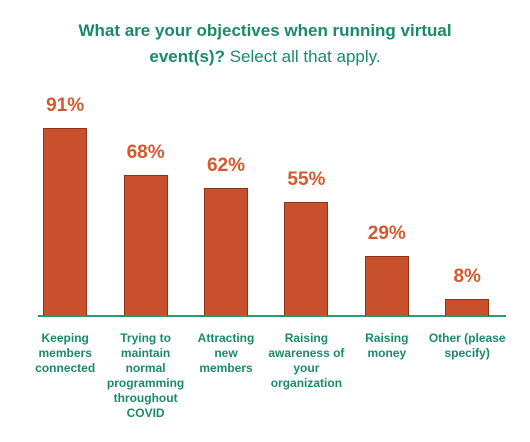  What do you see at coordinates (386, 233) in the screenshot?
I see `value-label: 29%` at bounding box center [386, 233].